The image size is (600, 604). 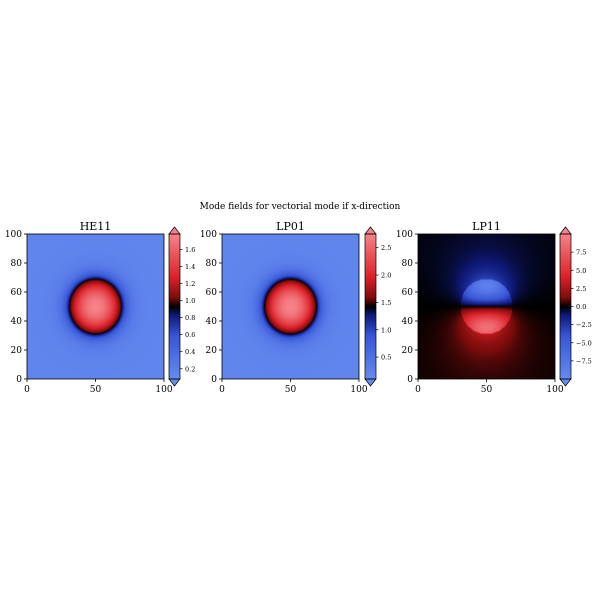 I want to click on colorbar-tick-label: 1.2, so click(x=190, y=284).